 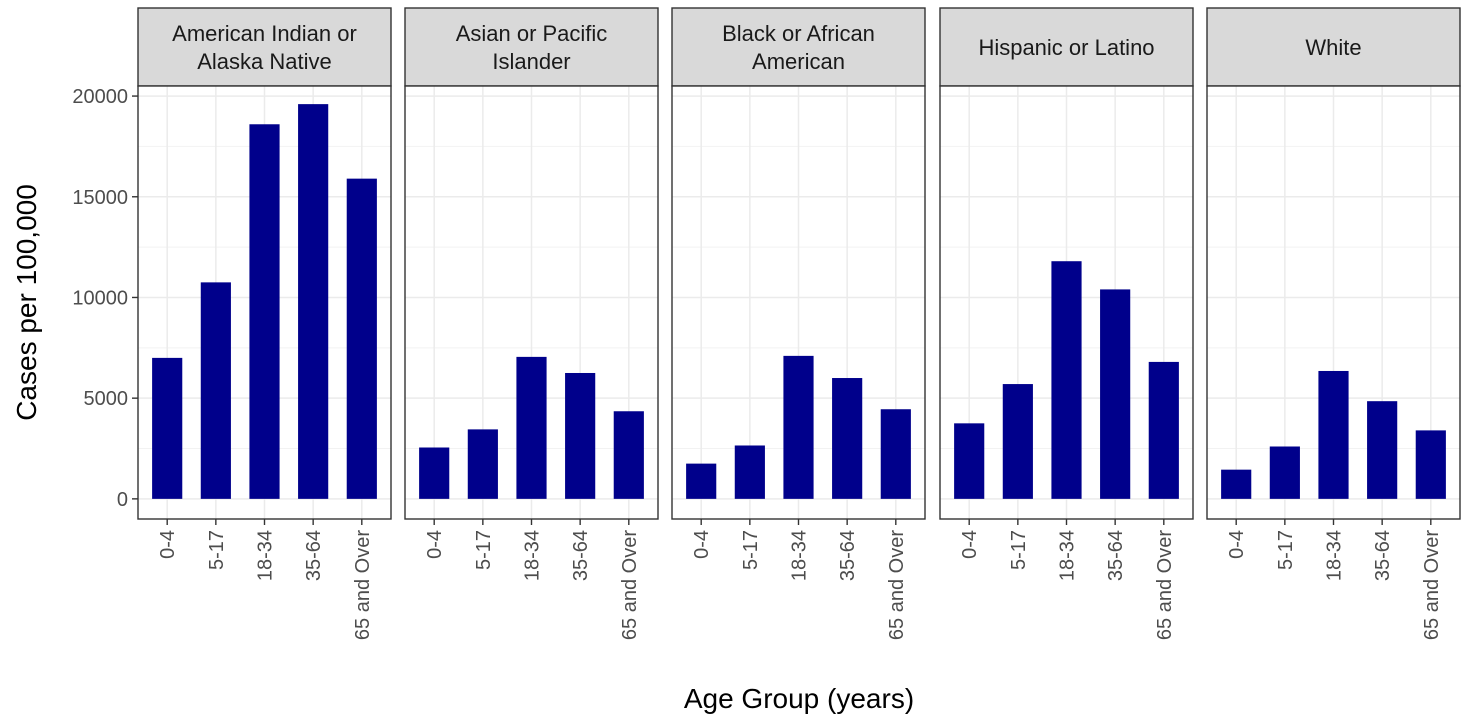 I want to click on y-tick-label: 10000, so click(x=100, y=298).